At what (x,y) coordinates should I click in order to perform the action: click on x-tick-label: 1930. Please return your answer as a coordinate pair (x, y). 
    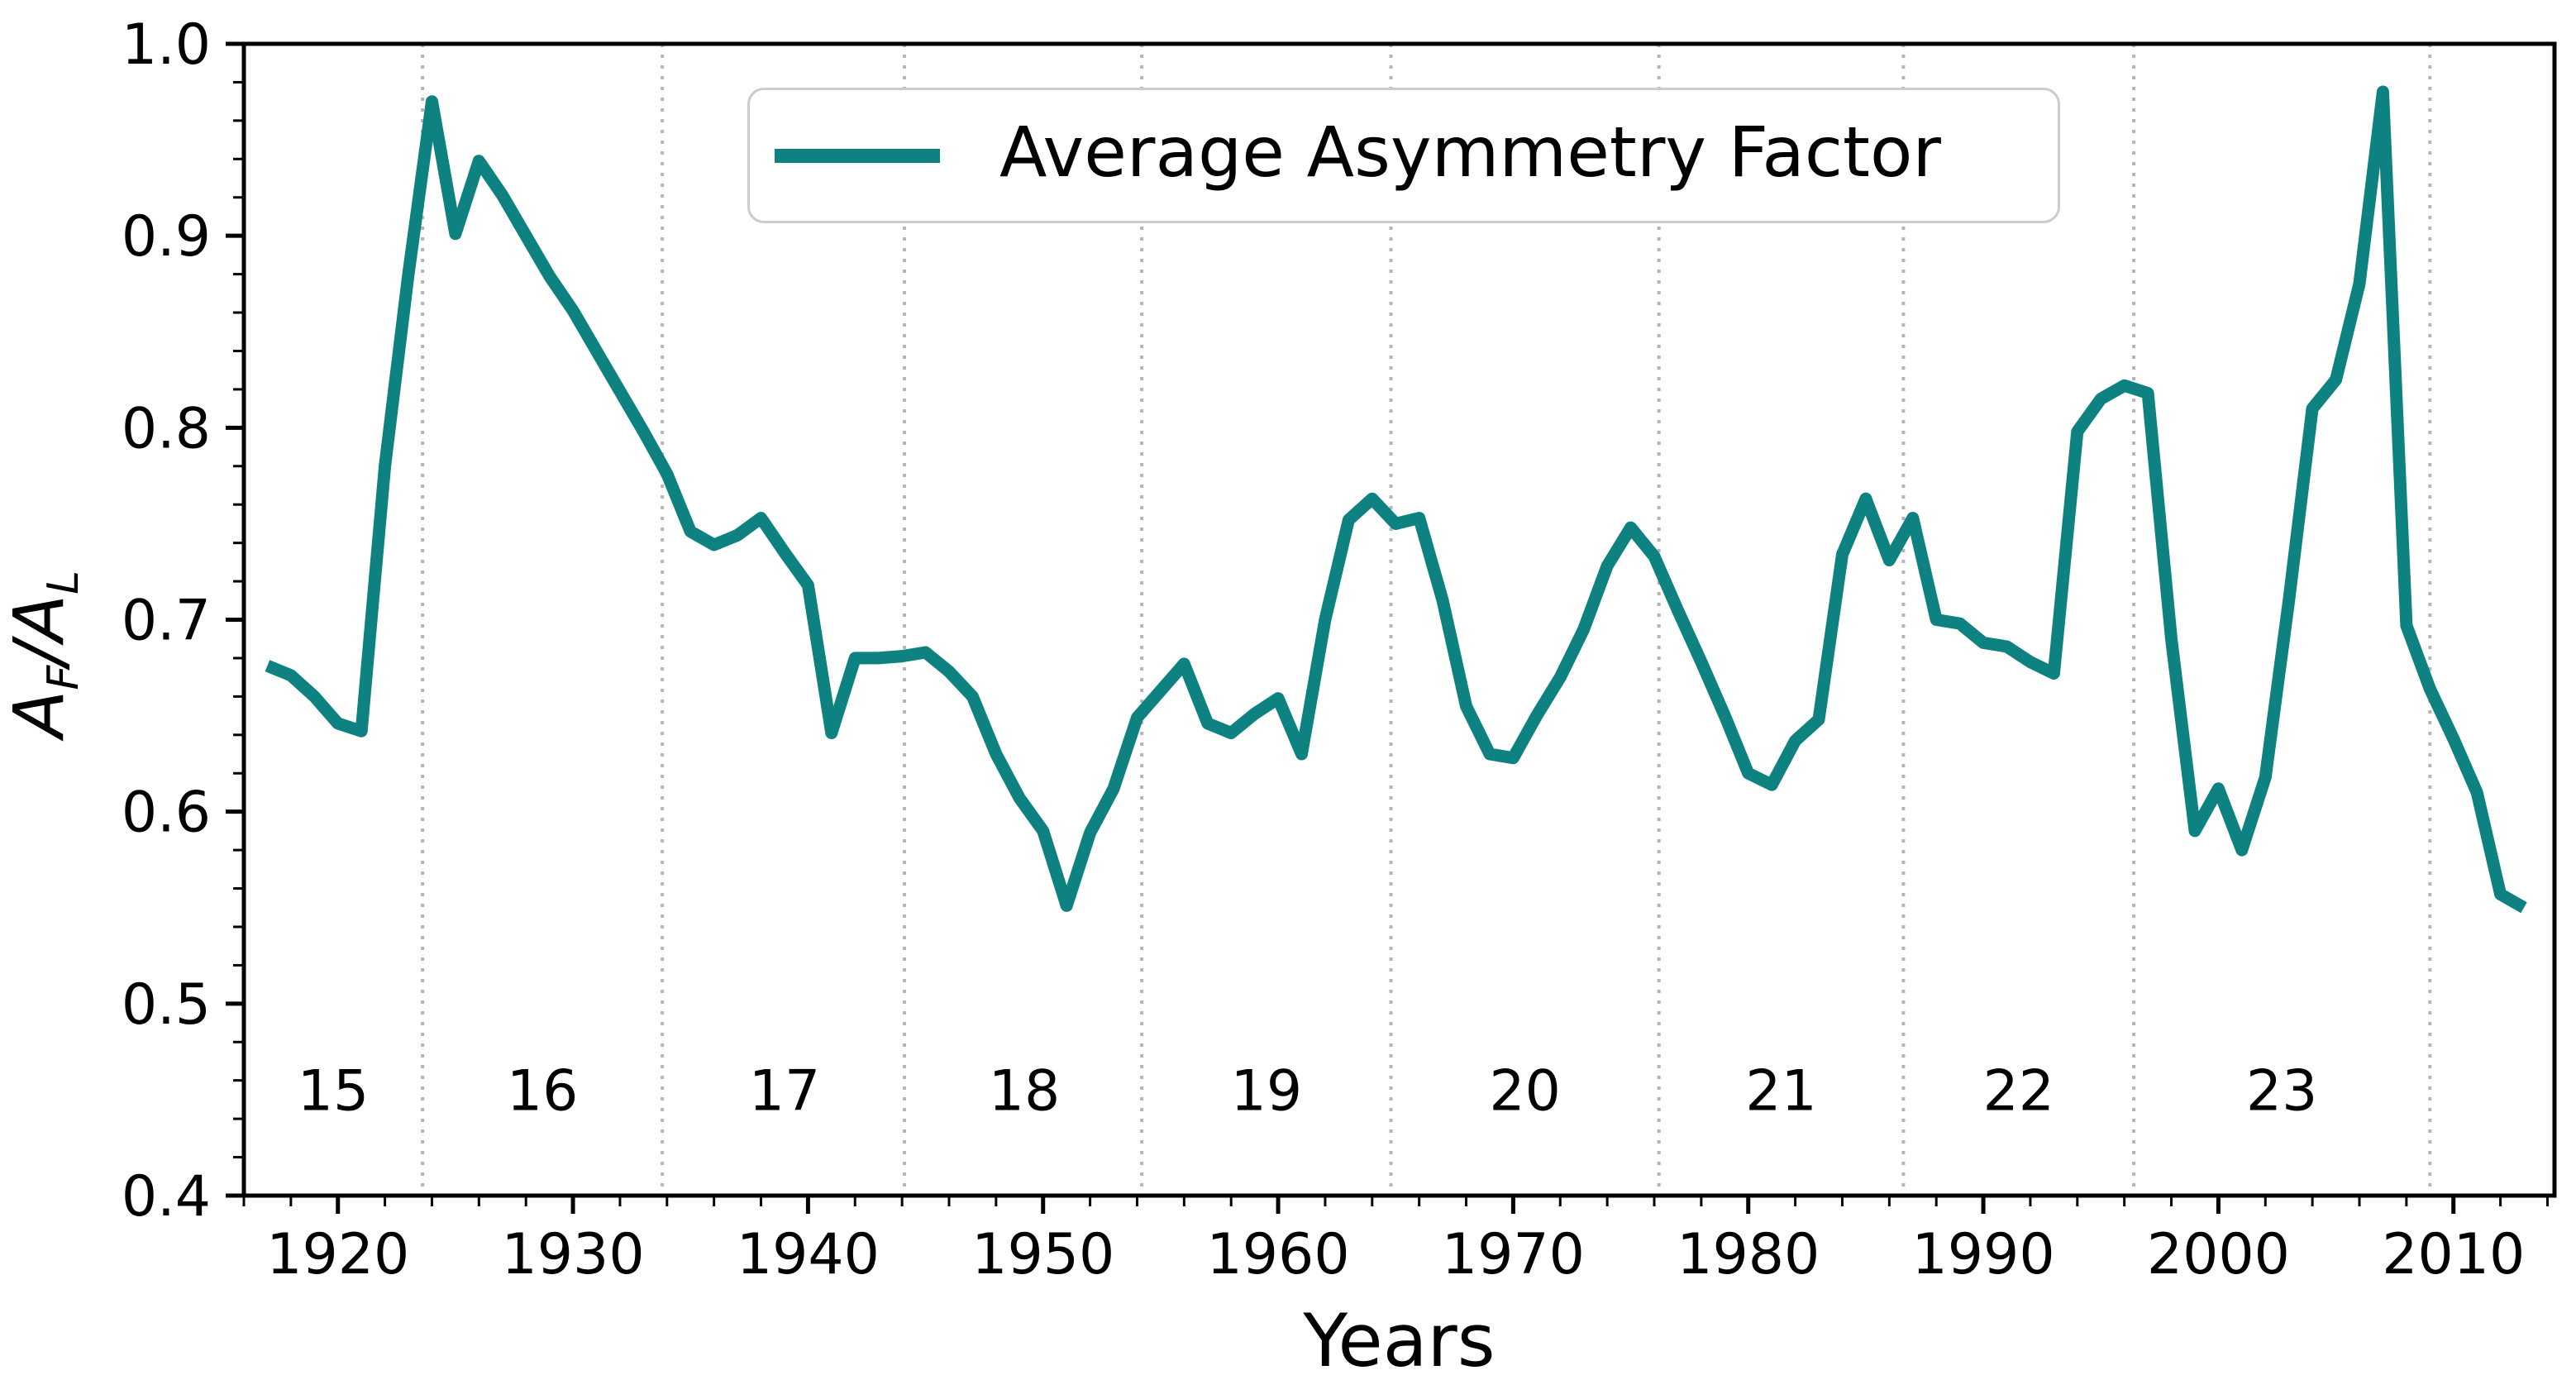
    Looking at the image, I should click on (573, 1254).